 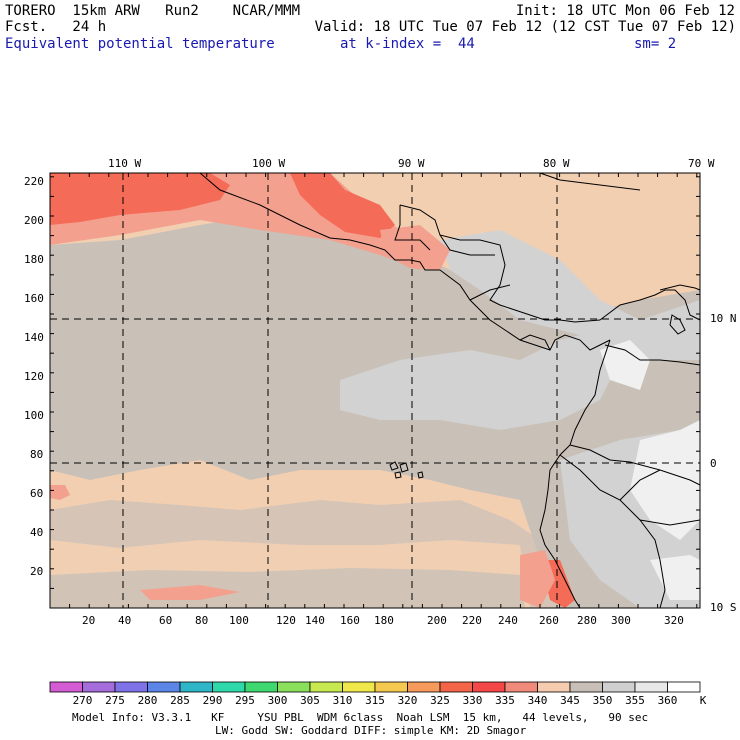 What do you see at coordinates (602, 700) in the screenshot?
I see `colorbar-tick-label: 350` at bounding box center [602, 700].